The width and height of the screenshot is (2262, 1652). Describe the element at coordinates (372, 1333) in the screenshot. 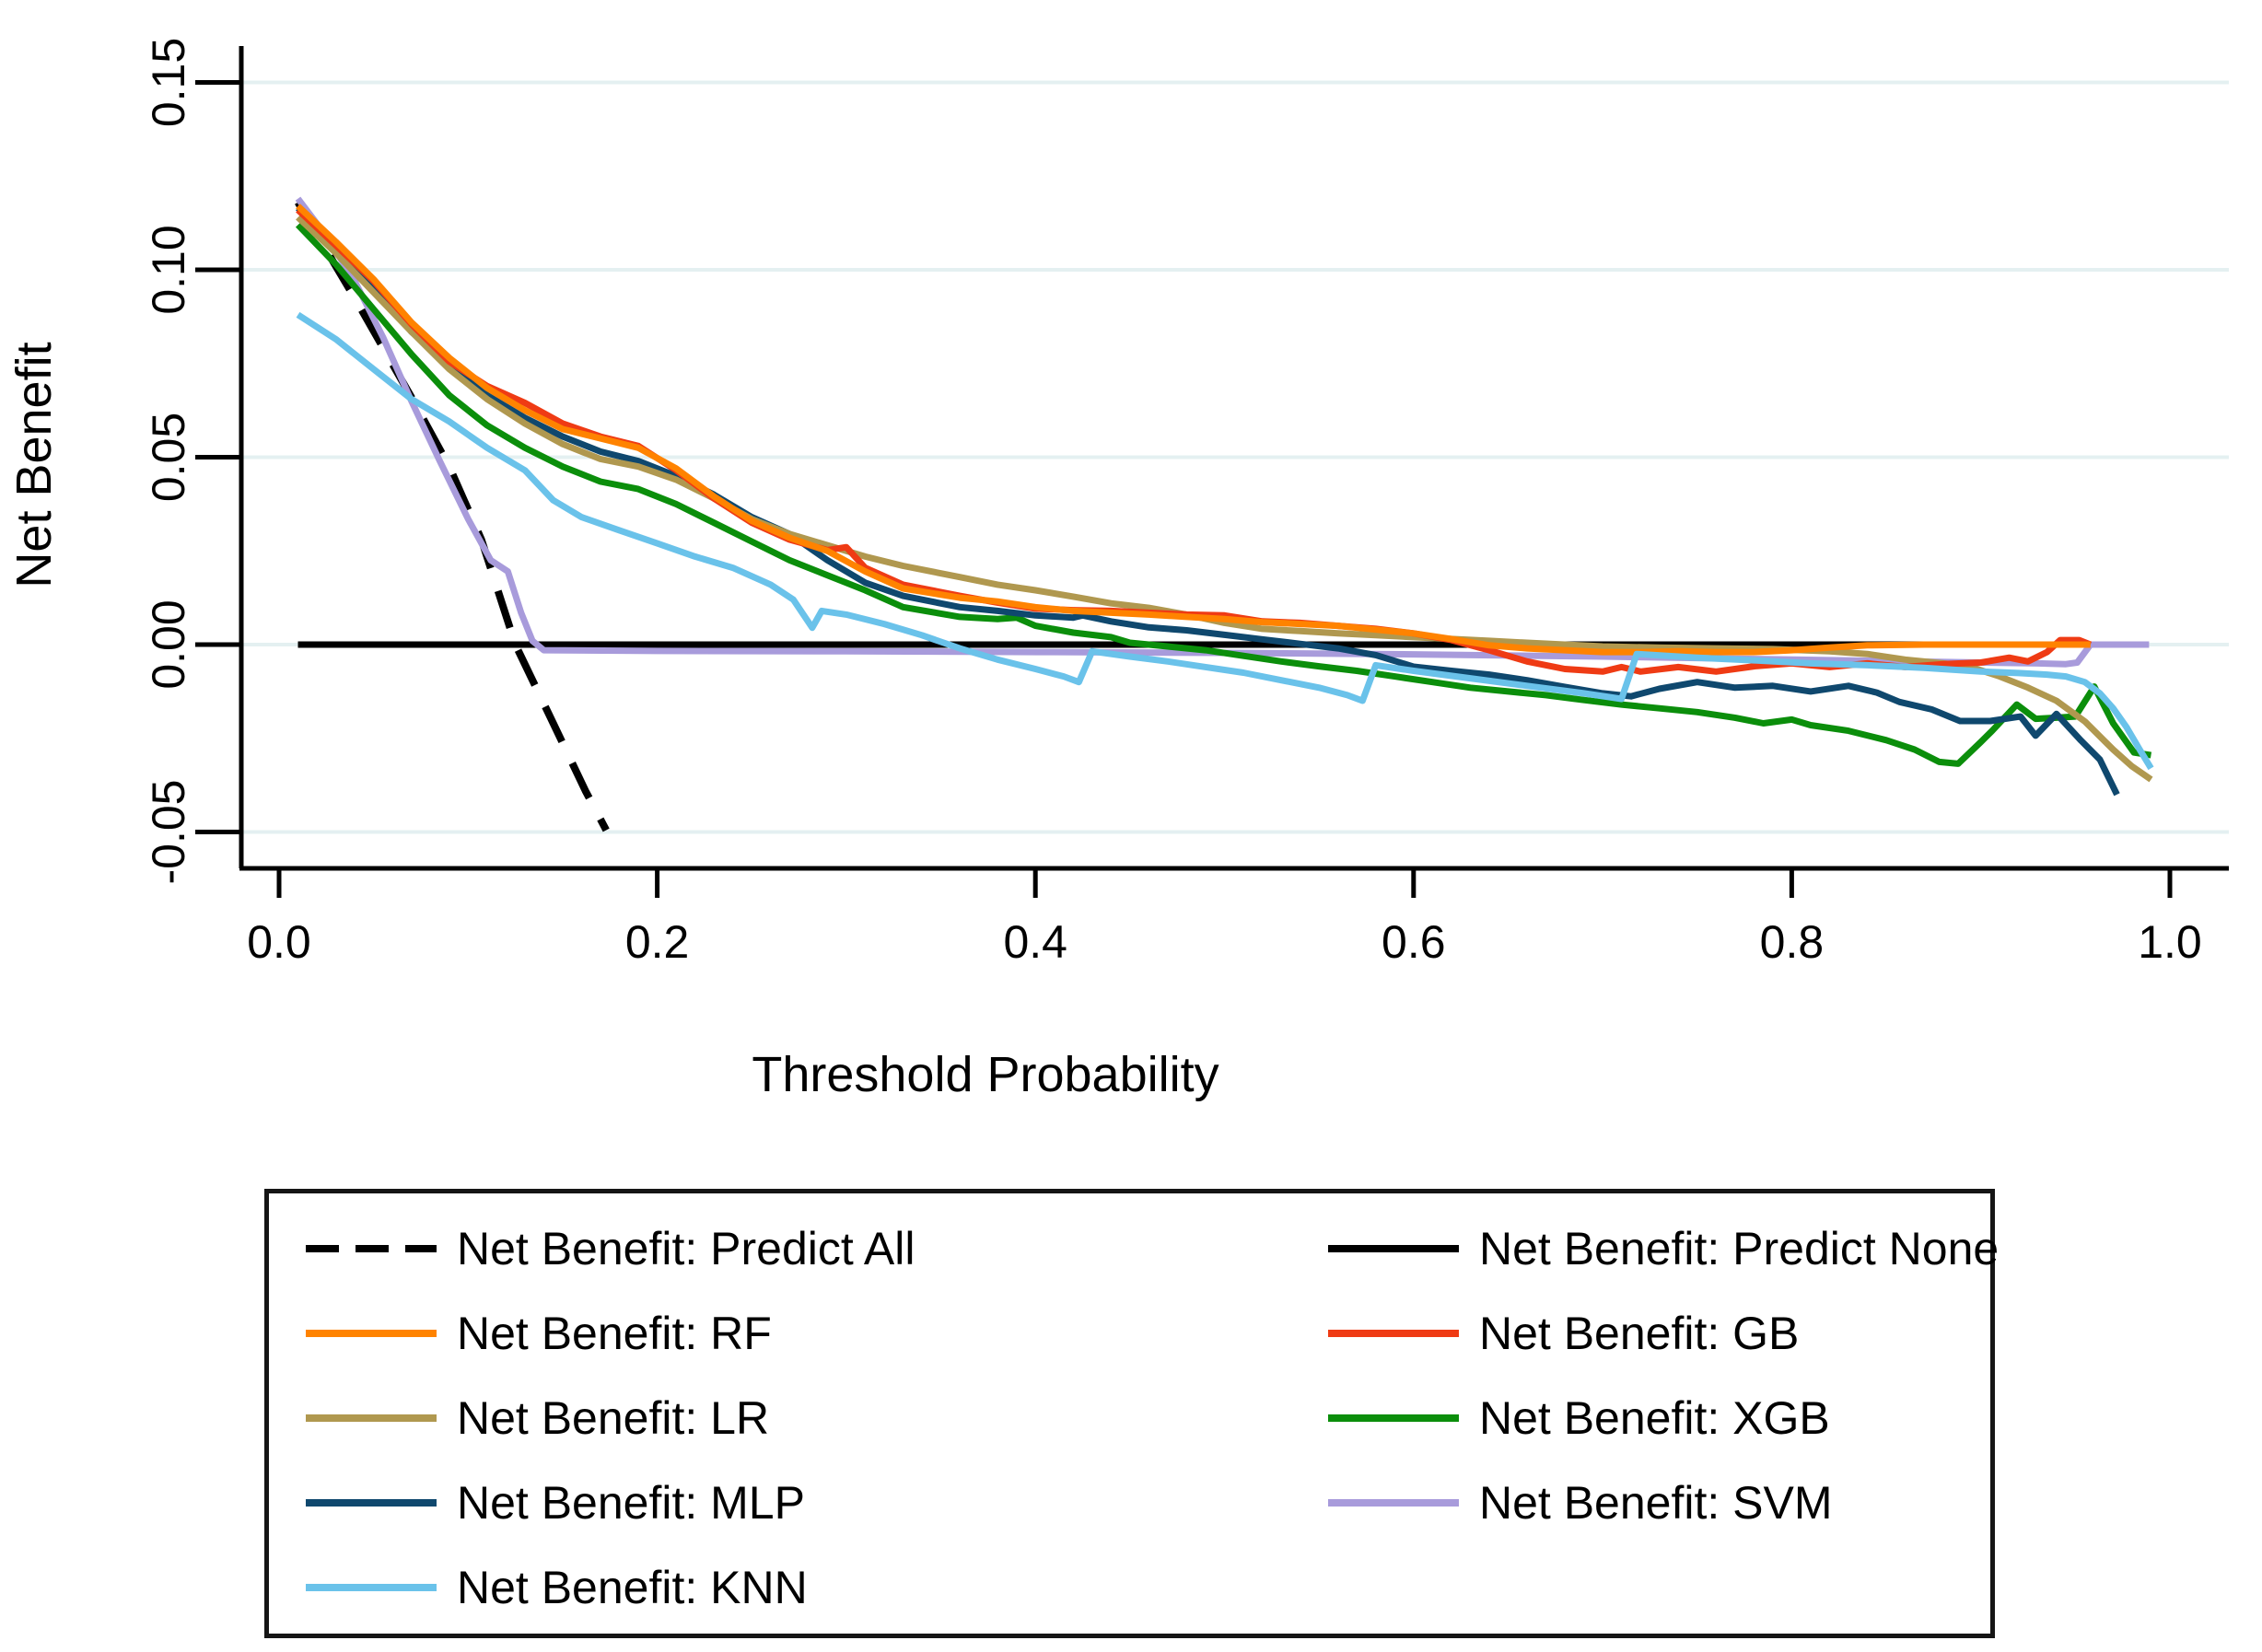

I see `legend-swatch-rf` at that location.